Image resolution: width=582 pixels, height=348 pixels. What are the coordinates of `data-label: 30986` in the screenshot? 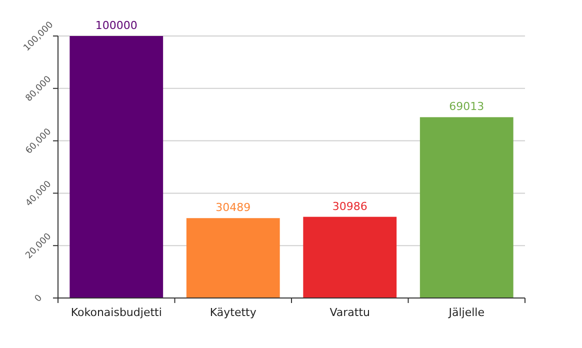 It's located at (350, 206).